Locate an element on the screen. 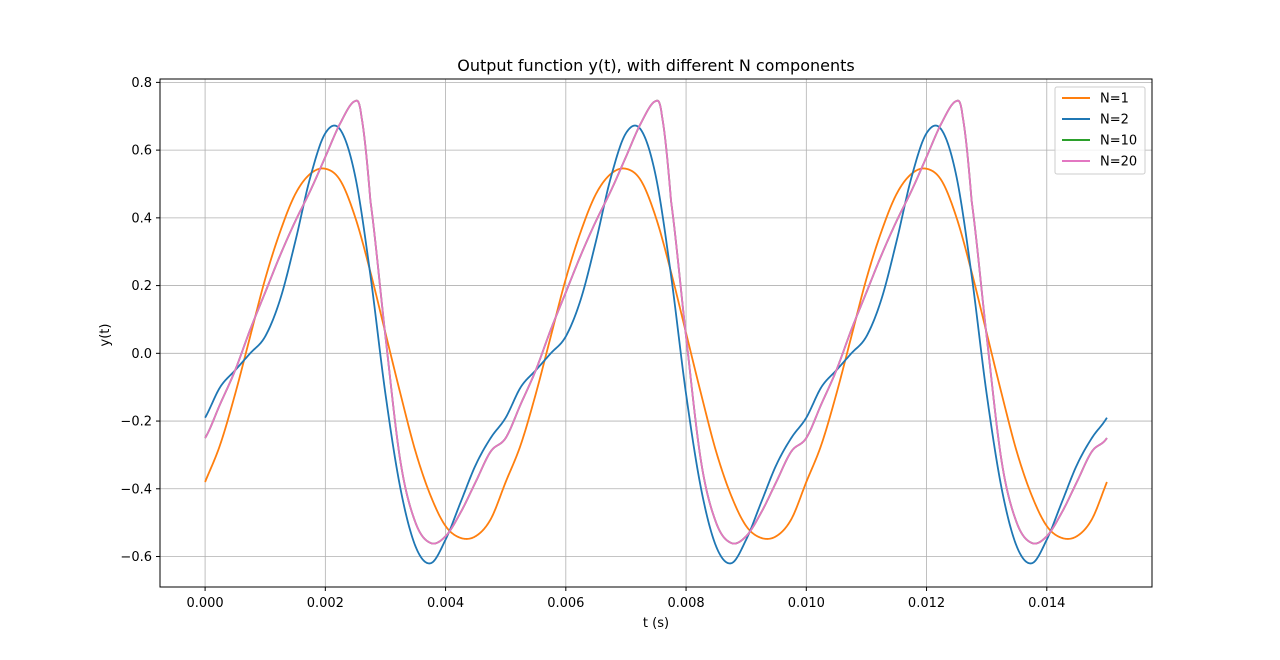 The image size is (1280, 660). legend: N=1 N=2 N=10 N=20 is located at coordinates (1100, 130).